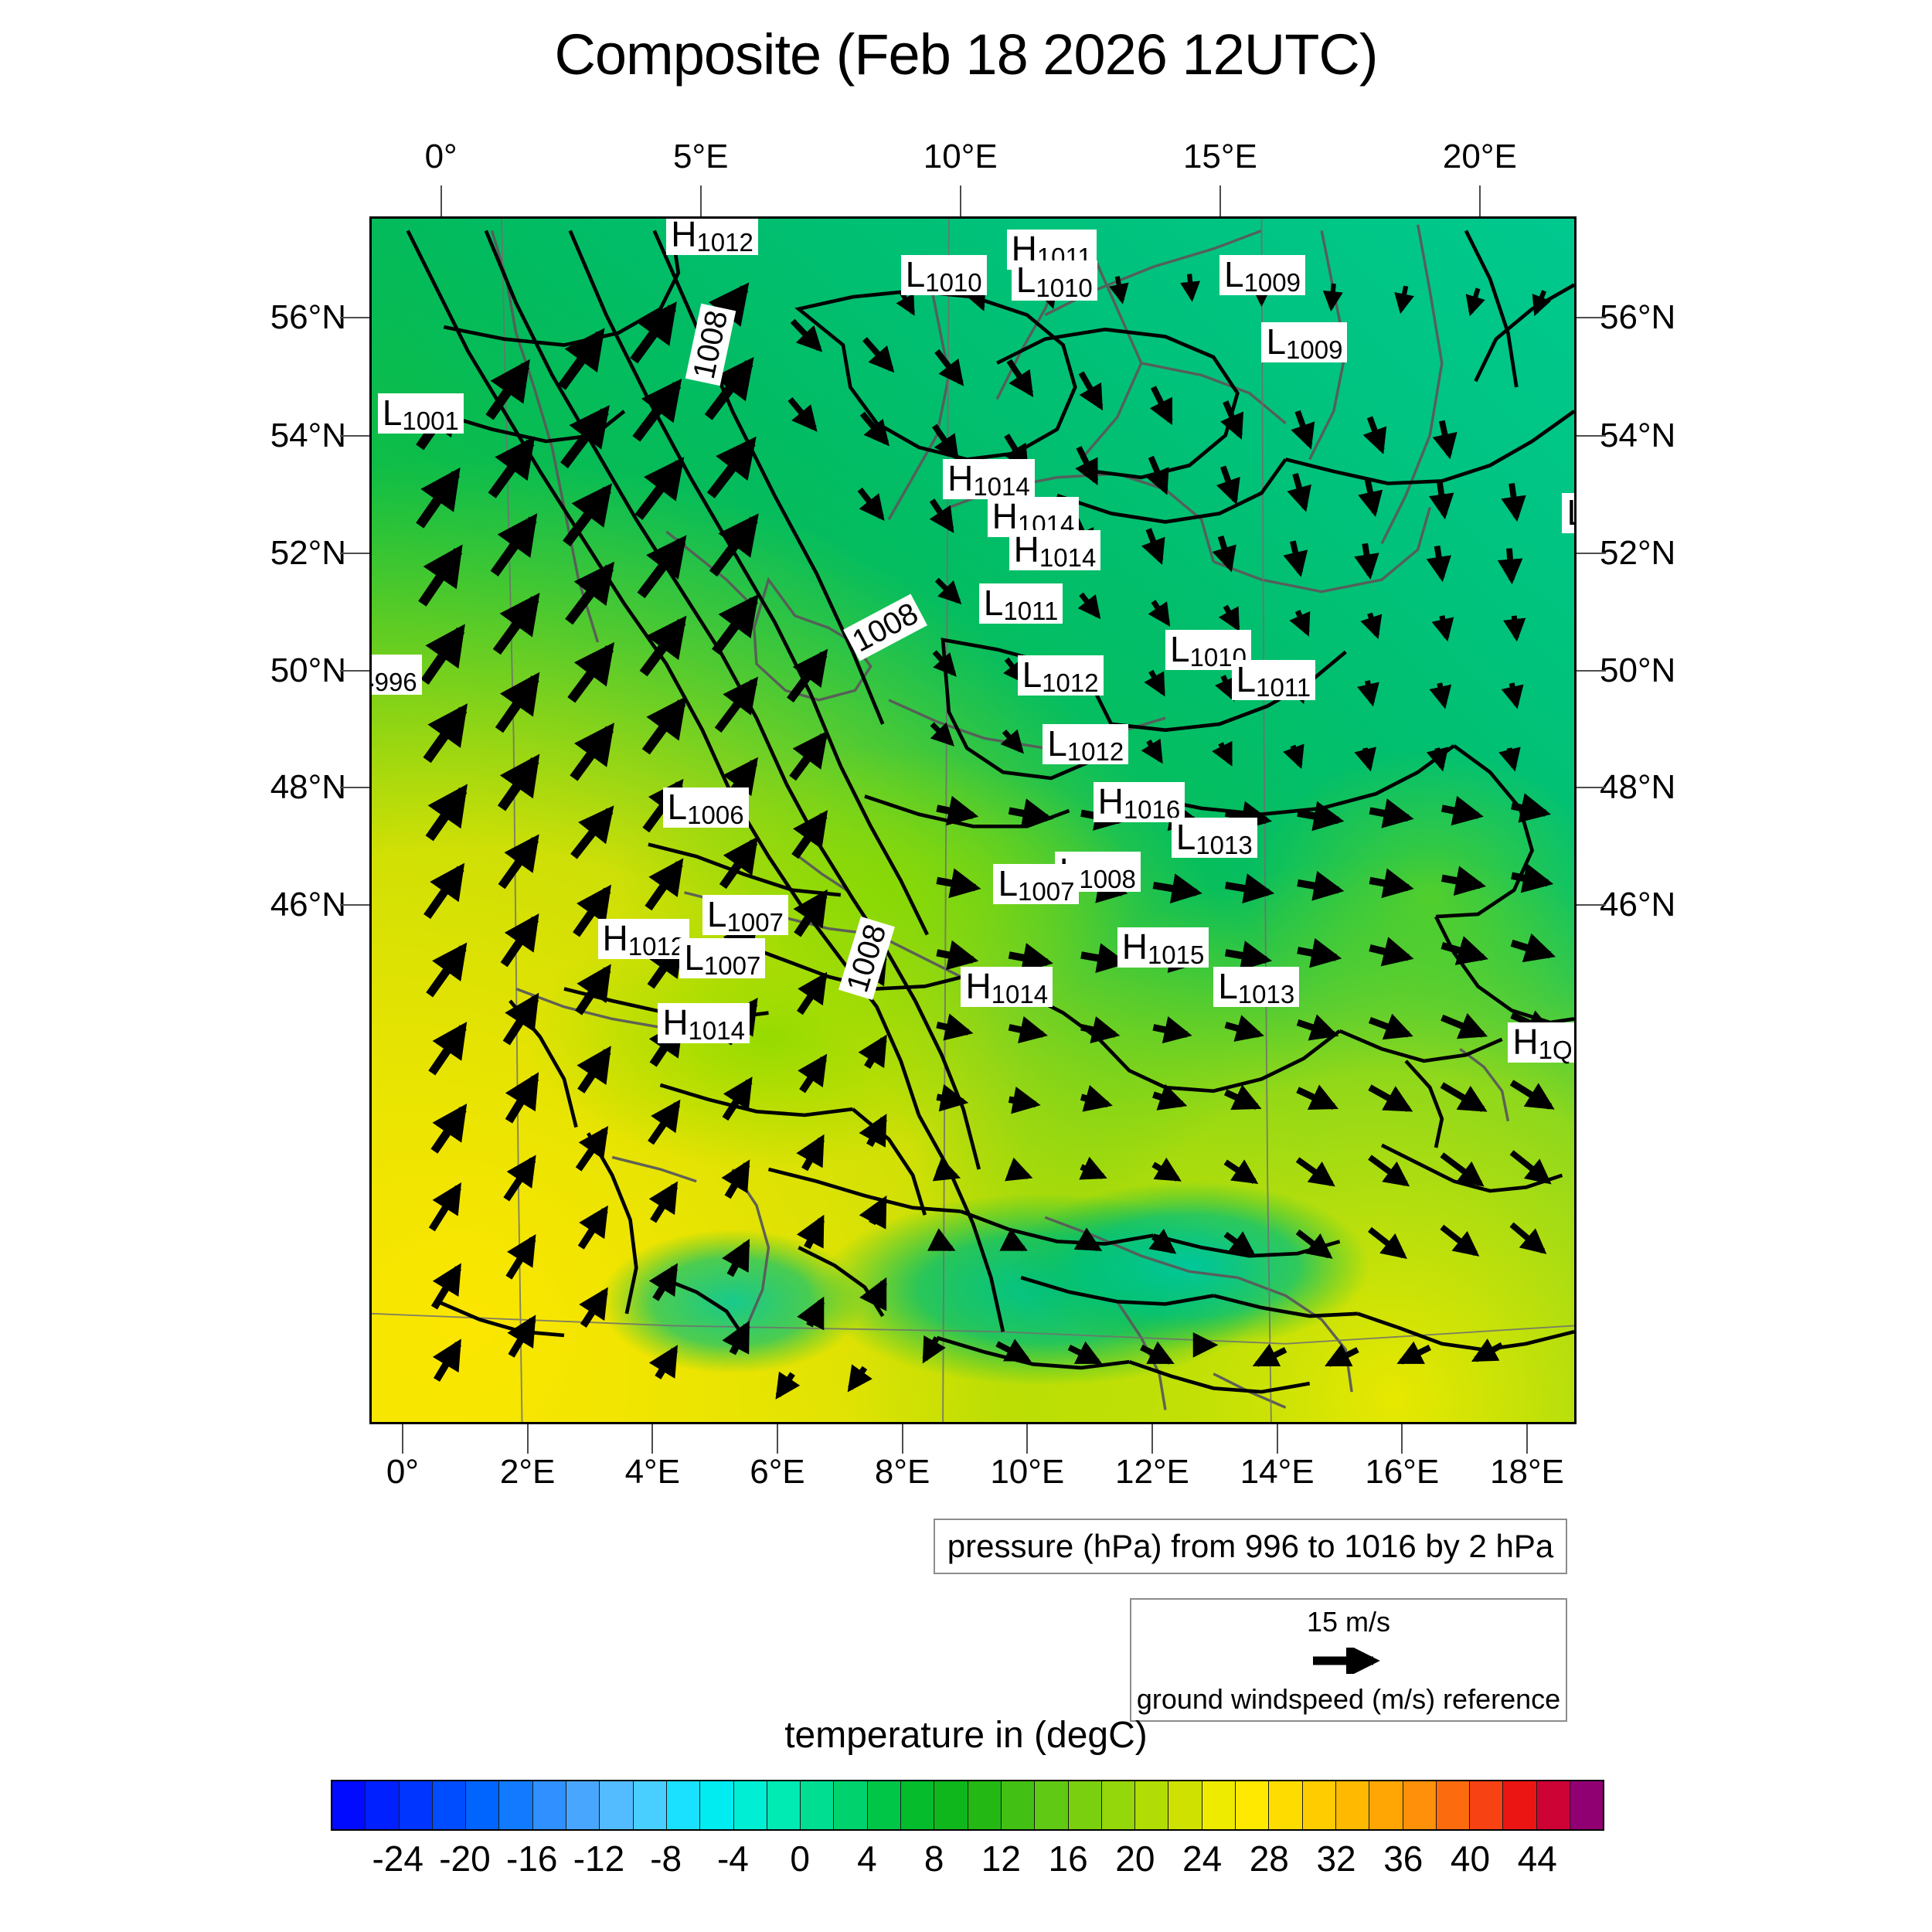 This screenshot has width=1932, height=1932. What do you see at coordinates (440, 157) in the screenshot?
I see `top-tick-0: 0°` at bounding box center [440, 157].